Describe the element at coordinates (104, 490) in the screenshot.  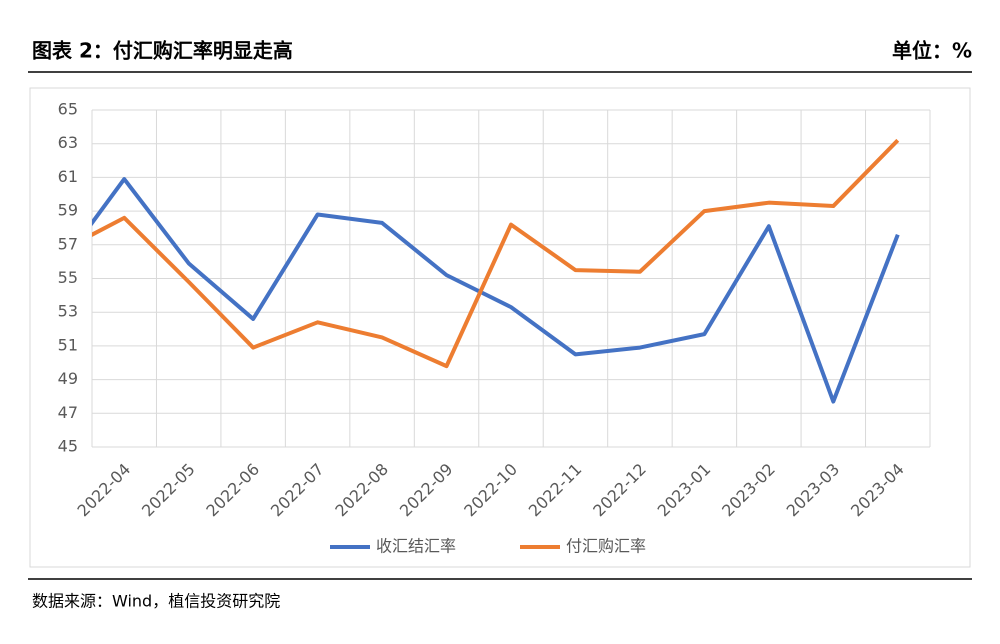
I see `x-tick-label: 2022-04` at that location.